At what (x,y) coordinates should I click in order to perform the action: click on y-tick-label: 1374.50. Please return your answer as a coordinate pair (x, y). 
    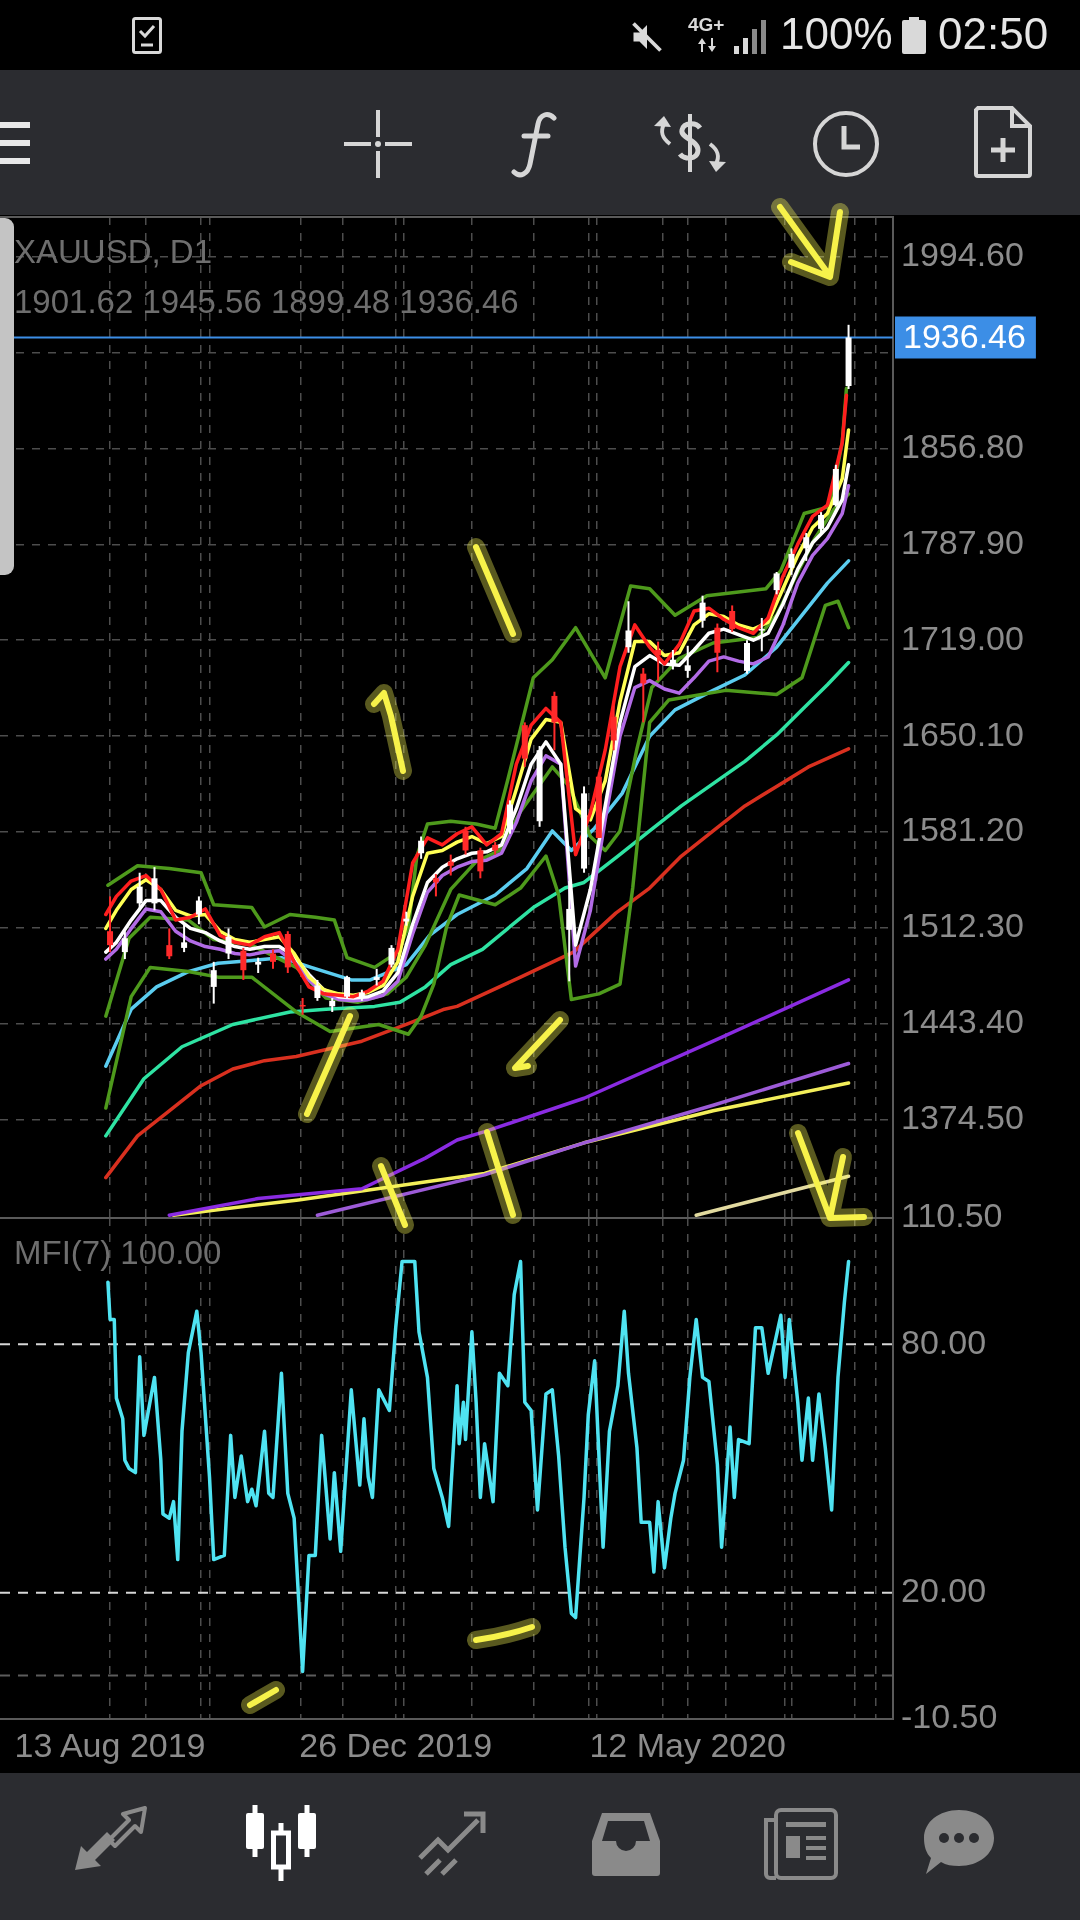
    Looking at the image, I should click on (962, 1117).